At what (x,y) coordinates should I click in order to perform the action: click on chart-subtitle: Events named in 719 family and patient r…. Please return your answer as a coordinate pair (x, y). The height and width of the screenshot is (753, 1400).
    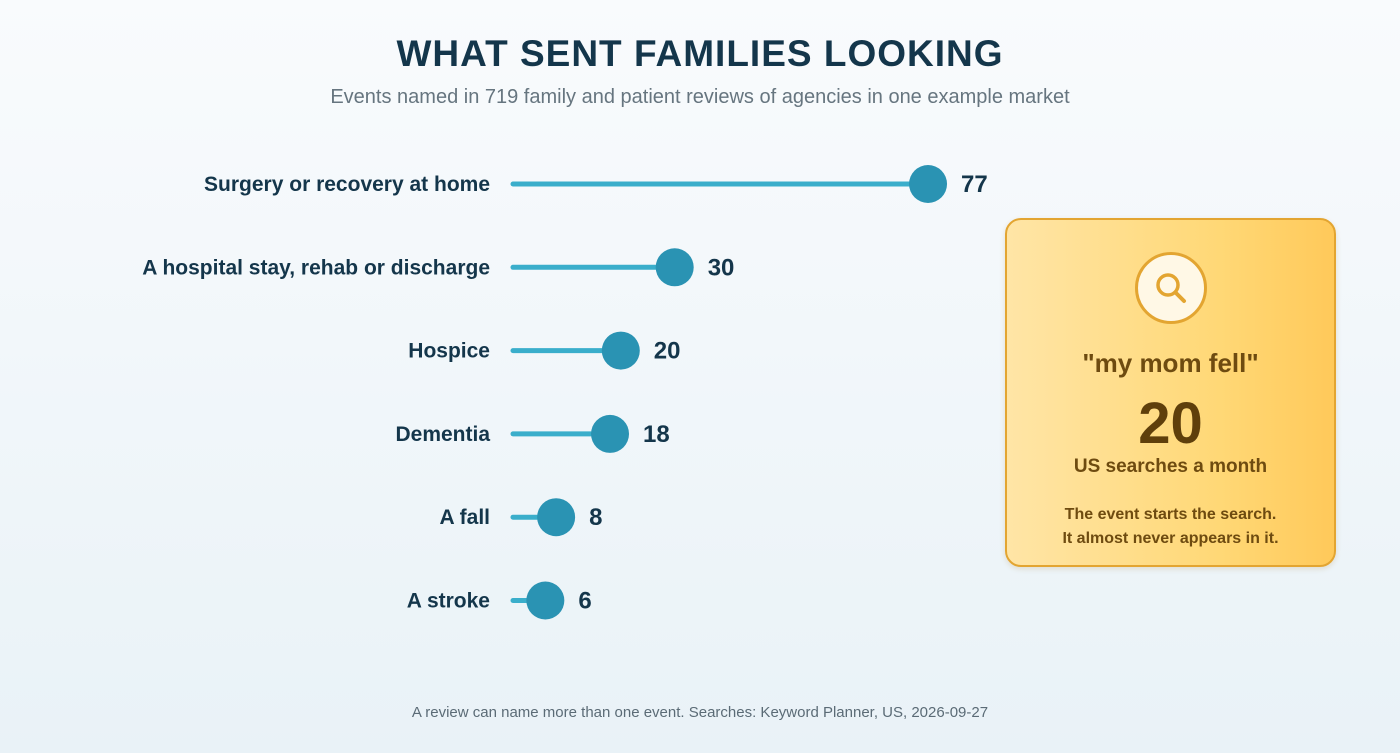
    Looking at the image, I should click on (700, 97).